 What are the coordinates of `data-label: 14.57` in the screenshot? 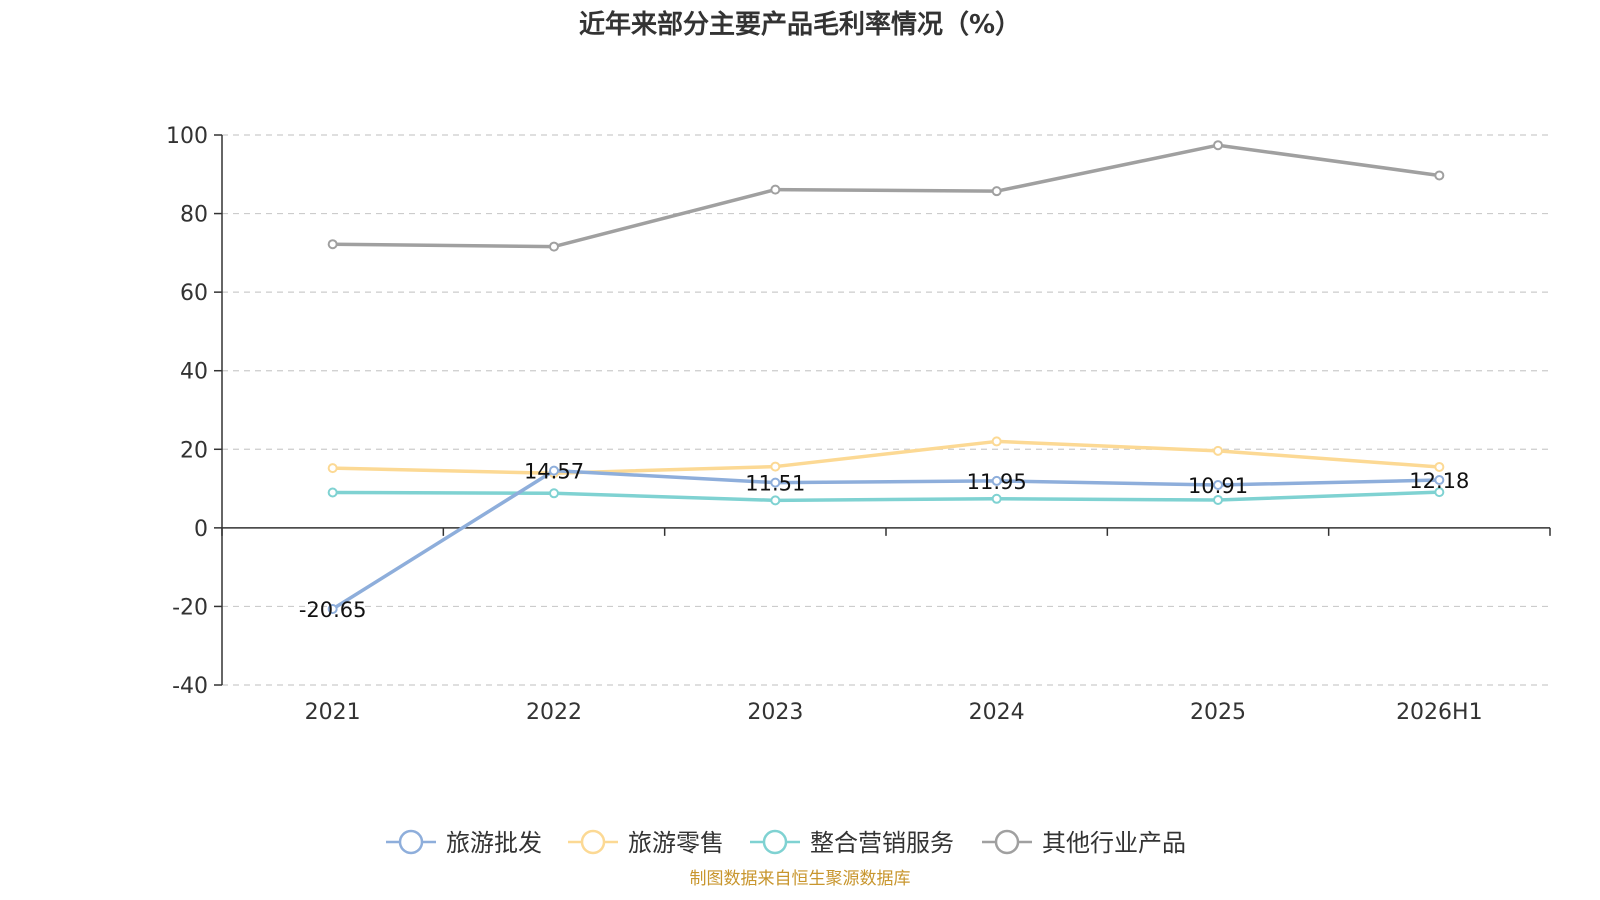 It's located at (554, 472).